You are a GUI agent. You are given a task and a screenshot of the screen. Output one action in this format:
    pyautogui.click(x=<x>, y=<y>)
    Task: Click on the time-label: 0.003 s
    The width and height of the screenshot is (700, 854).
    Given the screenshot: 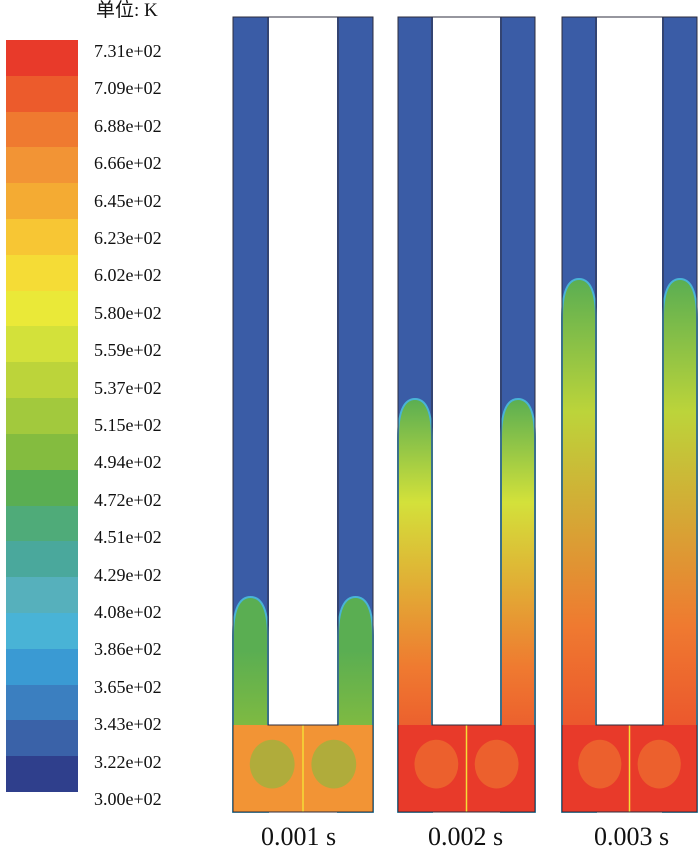 What is the action you would take?
    pyautogui.click(x=632, y=836)
    